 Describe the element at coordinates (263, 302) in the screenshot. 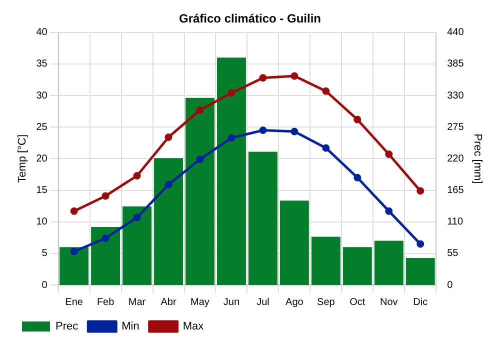

I see `x-tick-label: Jul` at that location.